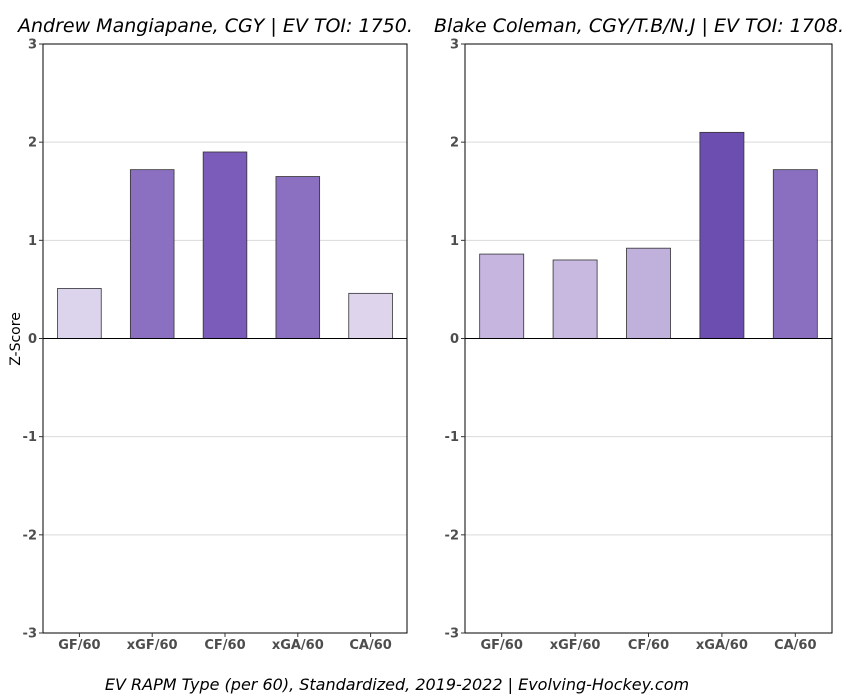 The image size is (850, 700). Describe the element at coordinates (214, 26) in the screenshot. I see `chart-title-left: Andrew Mangiapane, CGY | EV TOI: 1750.` at that location.